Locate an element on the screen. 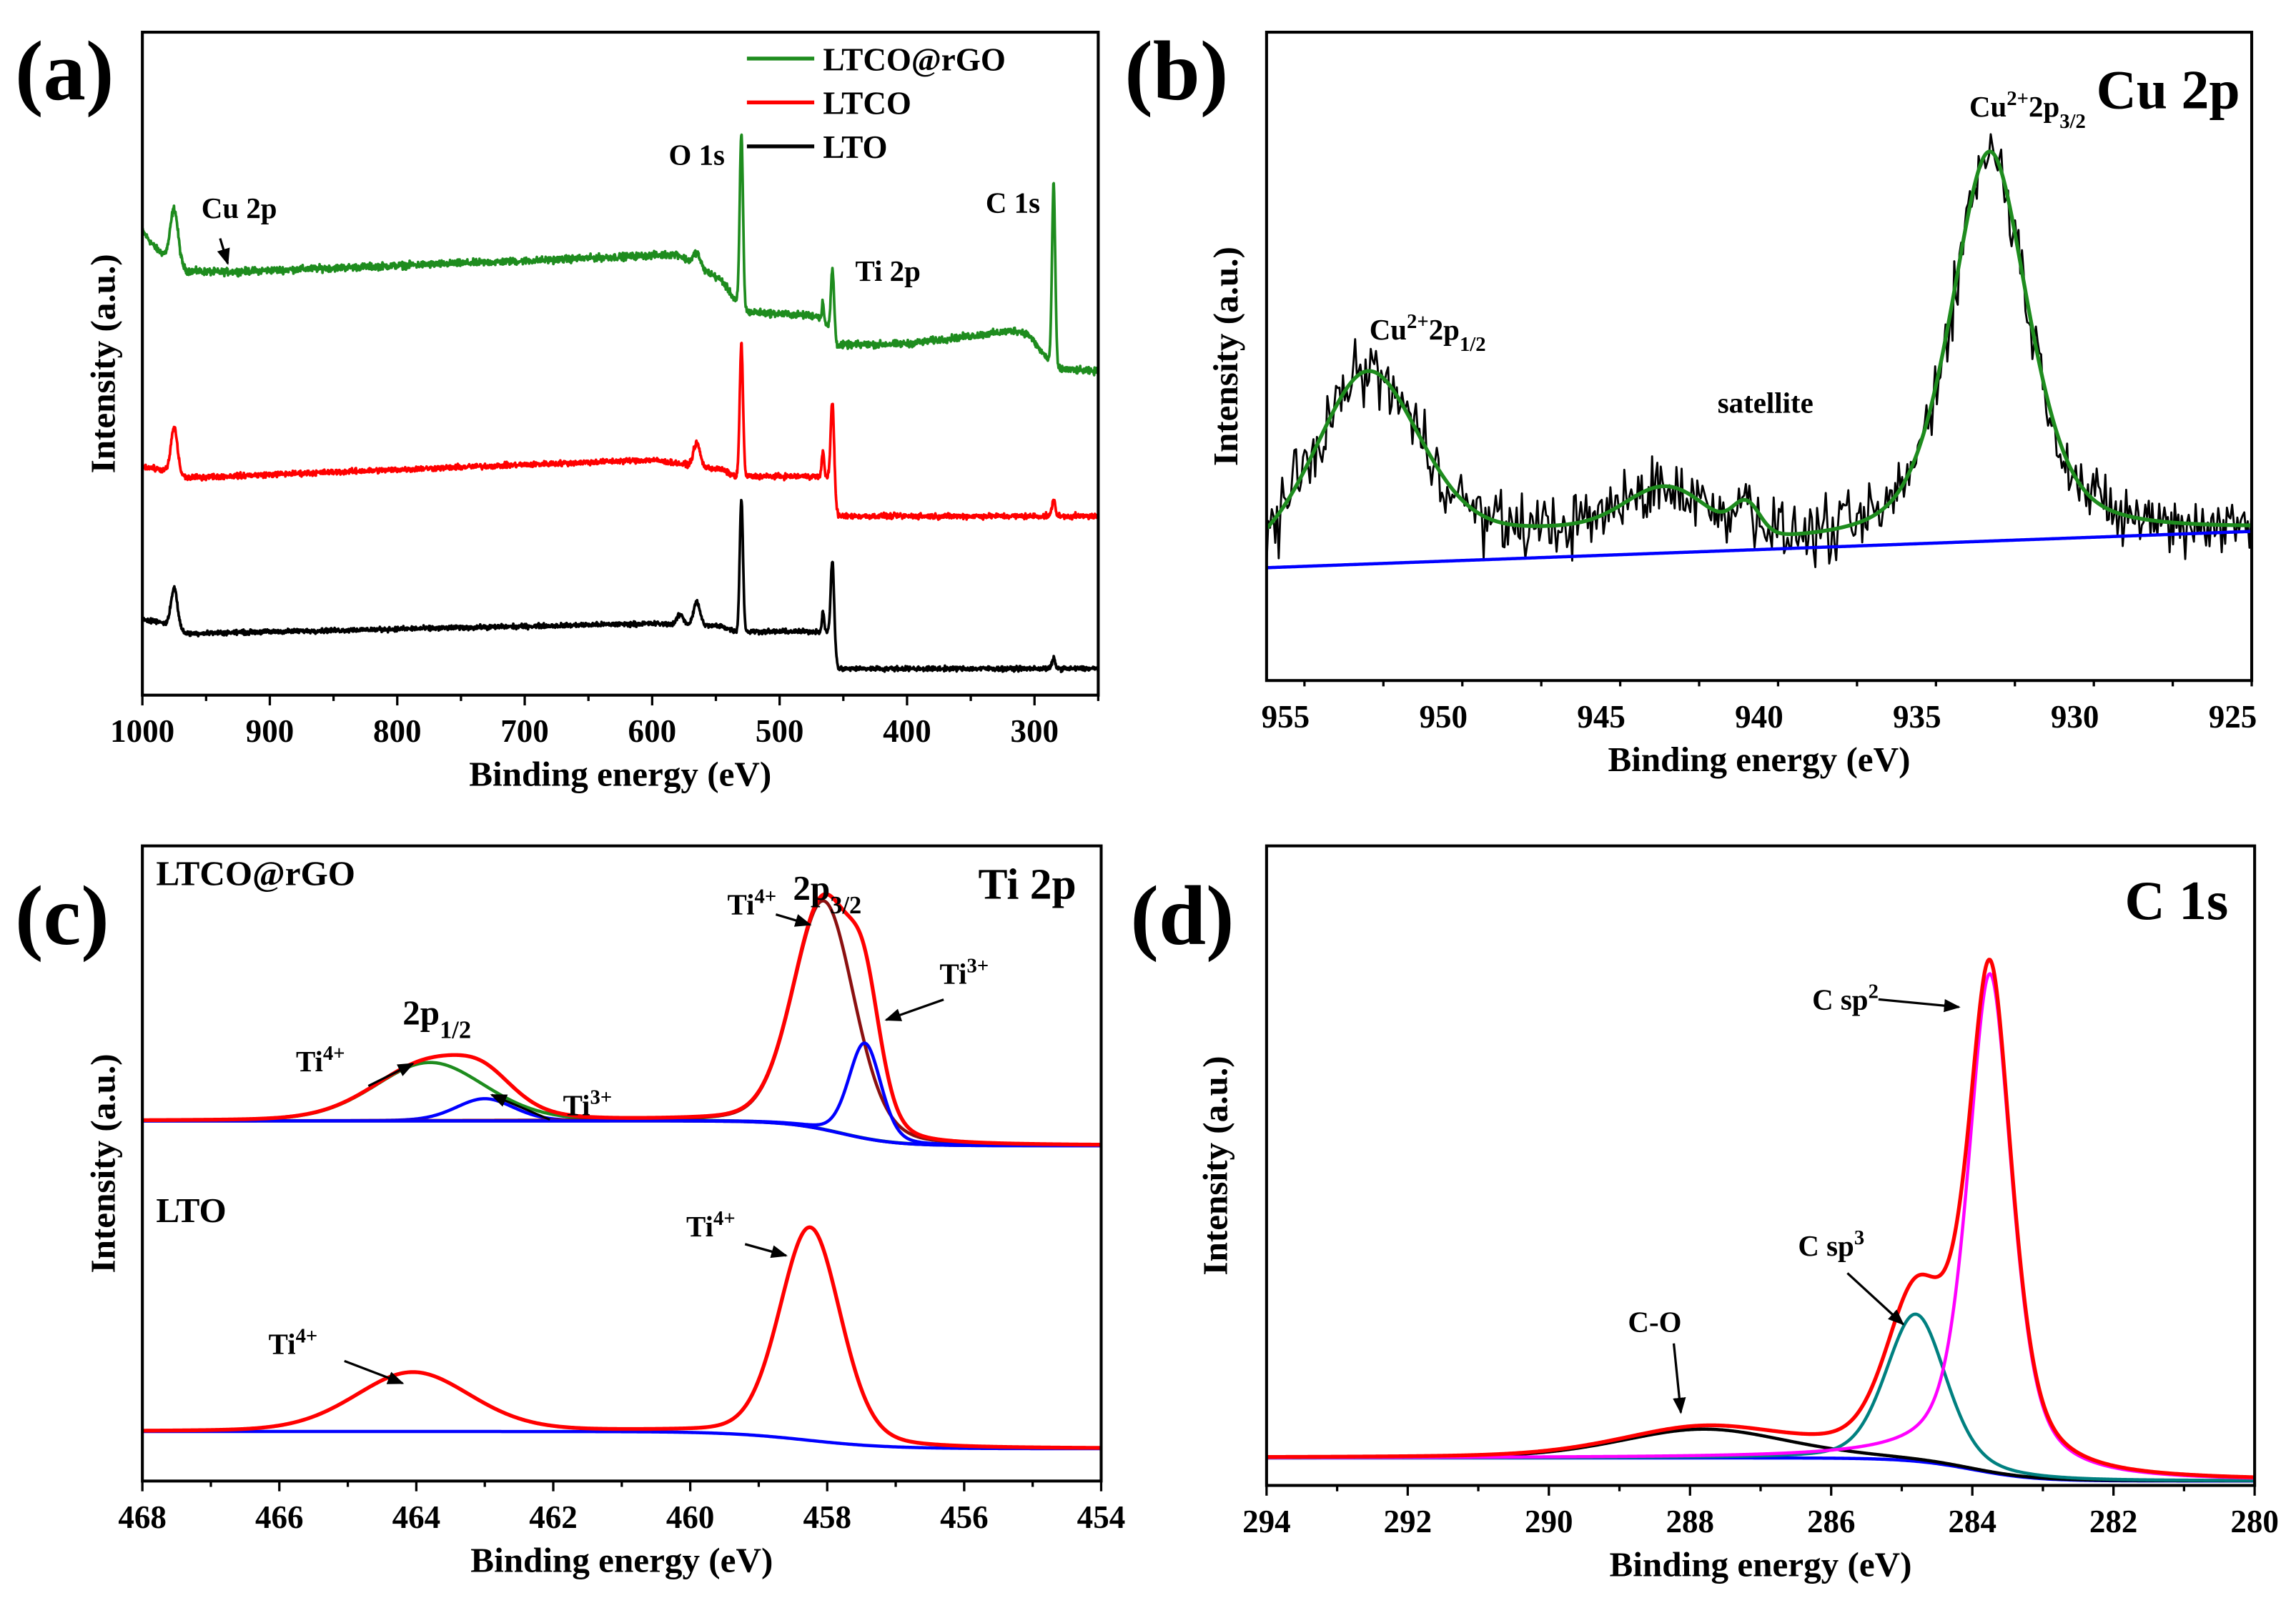  peak-annotation: satellite is located at coordinates (1765, 403).